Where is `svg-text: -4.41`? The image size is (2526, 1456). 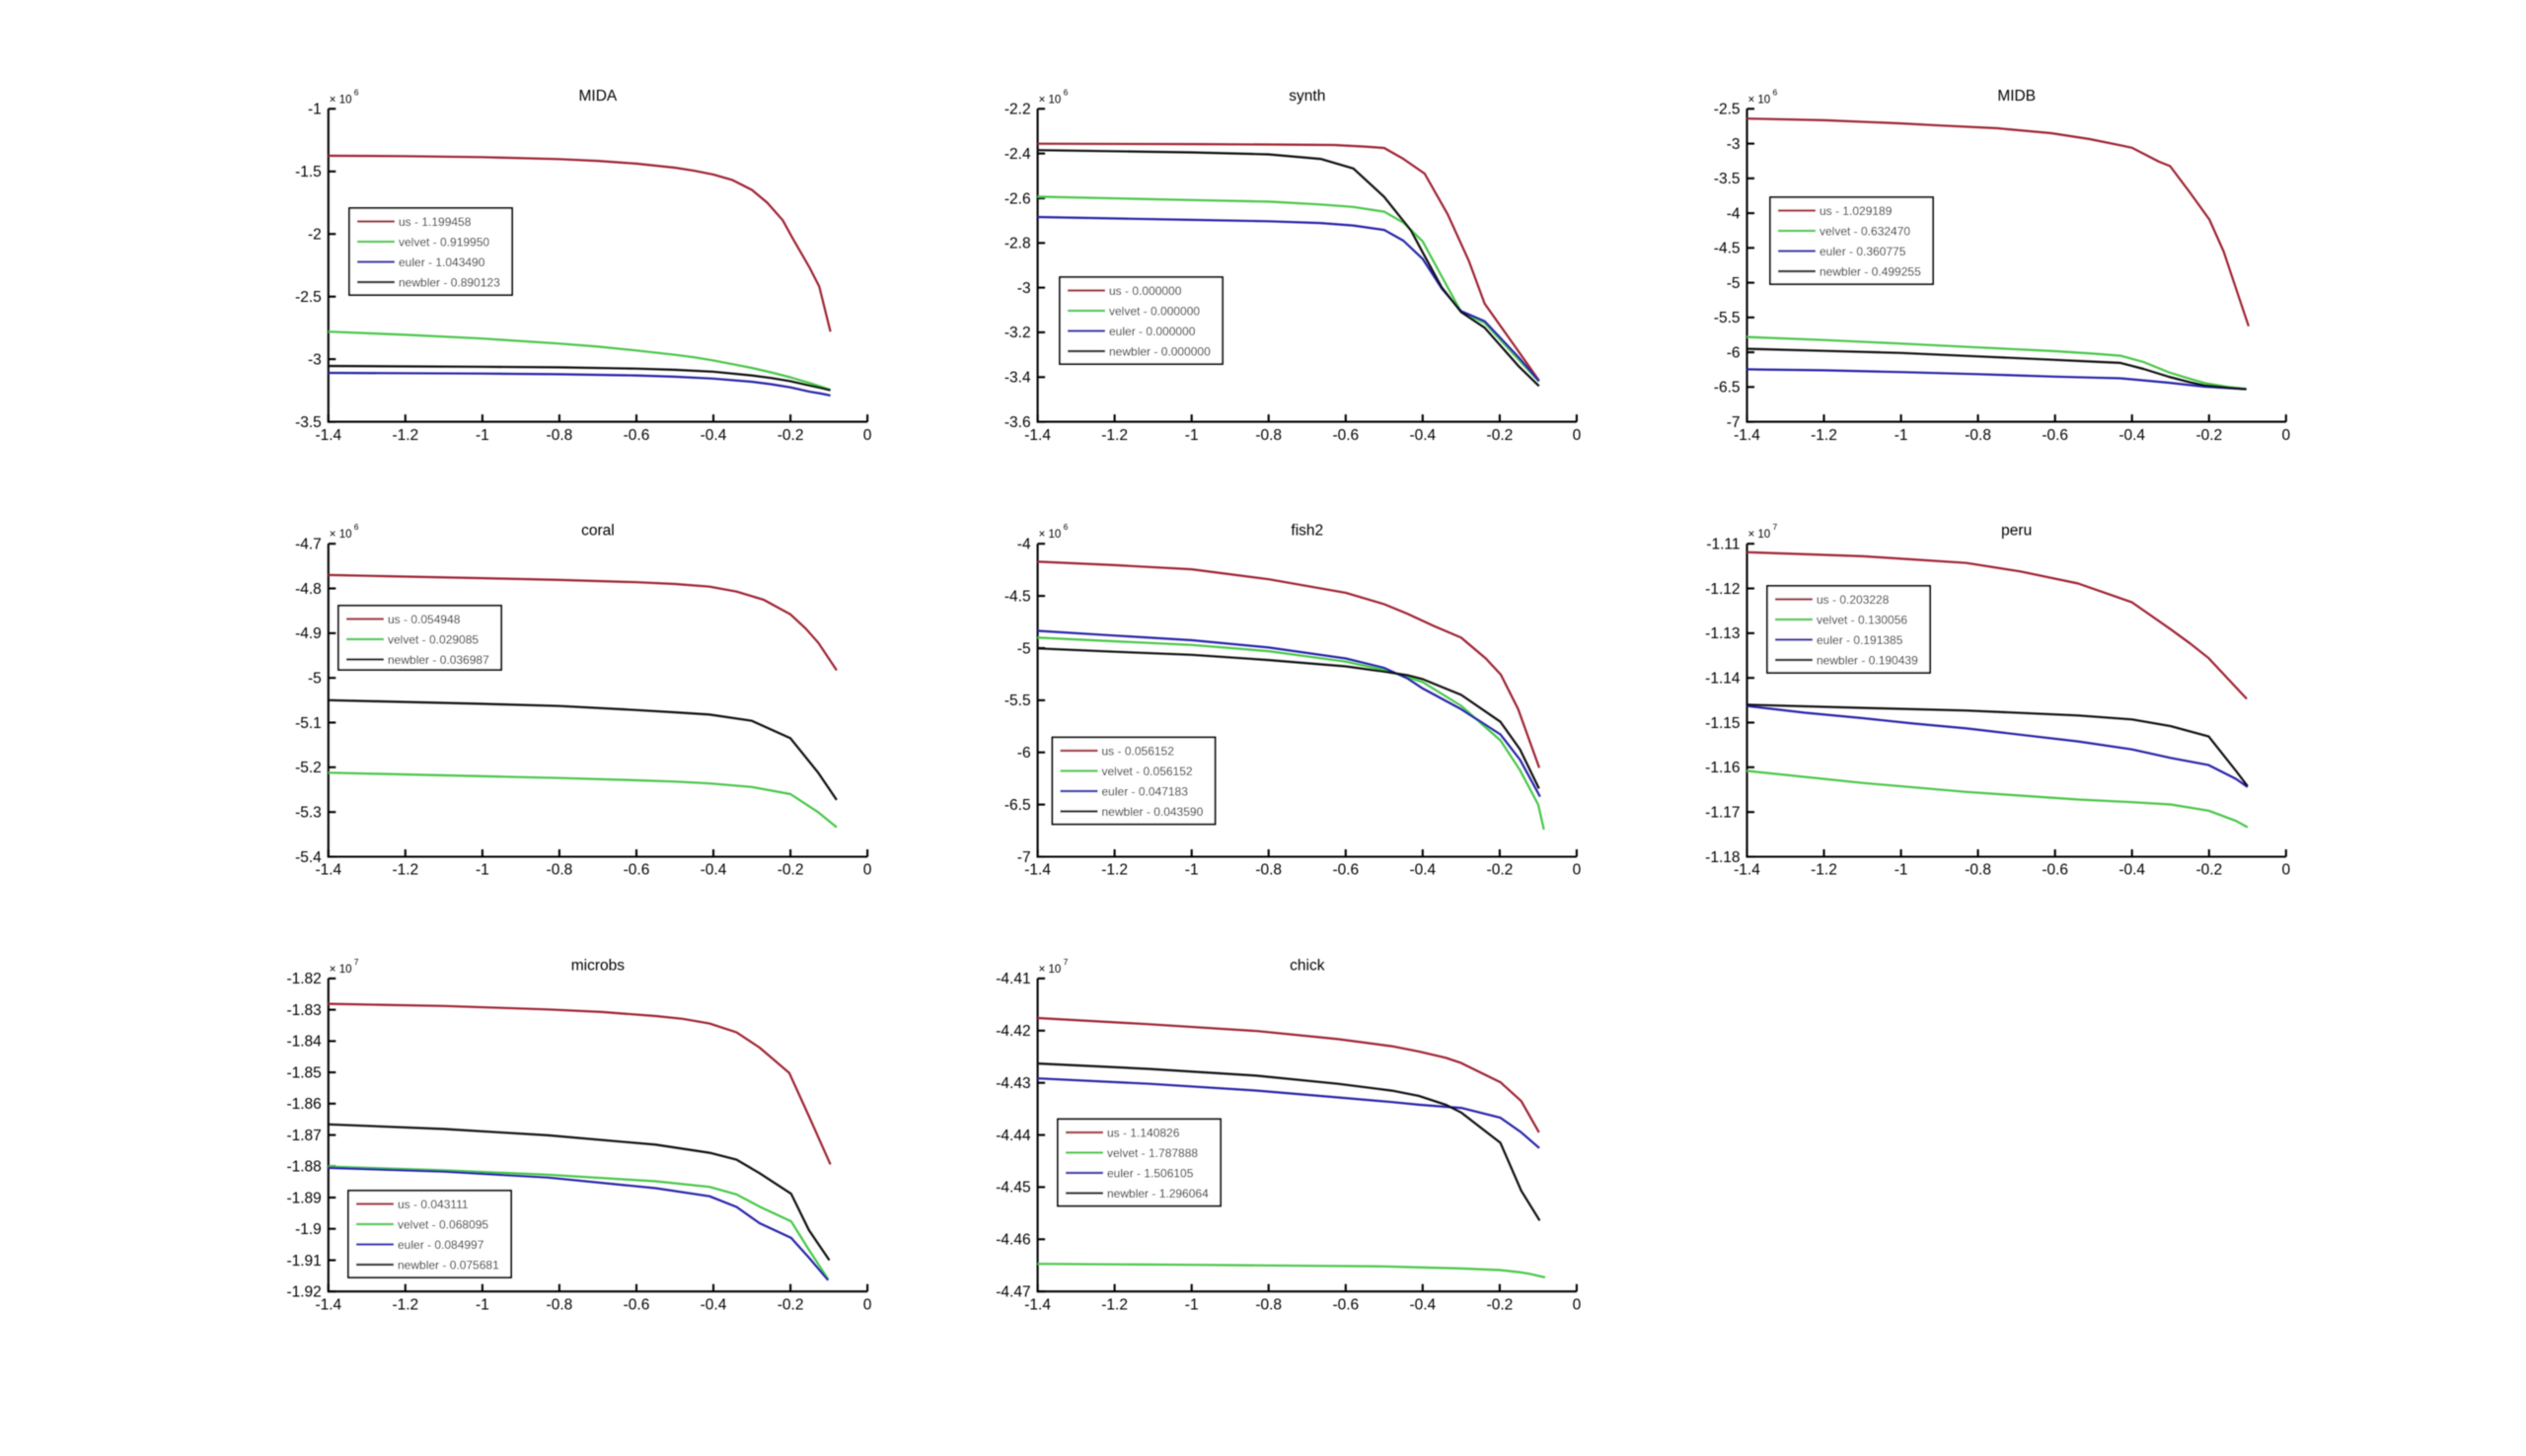
svg-text: -4.41 is located at coordinates (1013, 979).